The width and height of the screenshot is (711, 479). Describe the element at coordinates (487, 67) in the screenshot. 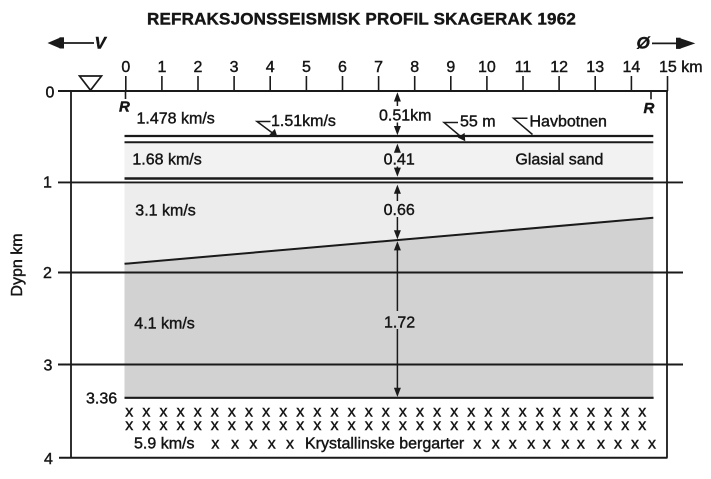

I see `svg-text: 10` at that location.